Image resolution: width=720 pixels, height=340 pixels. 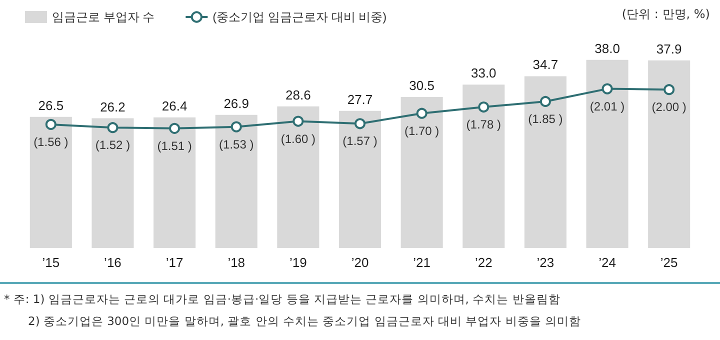 What do you see at coordinates (607, 48) in the screenshot?
I see `data-label: 38.0` at bounding box center [607, 48].